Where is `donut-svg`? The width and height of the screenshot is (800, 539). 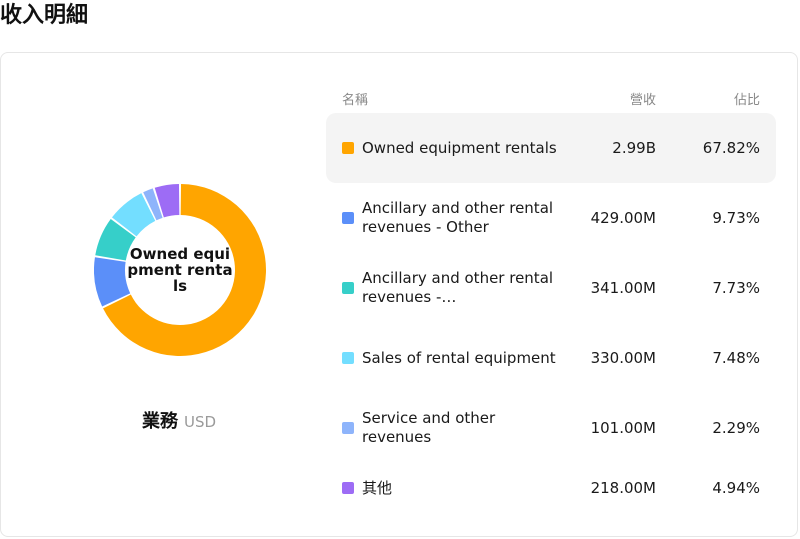
donut-svg is located at coordinates (180, 270).